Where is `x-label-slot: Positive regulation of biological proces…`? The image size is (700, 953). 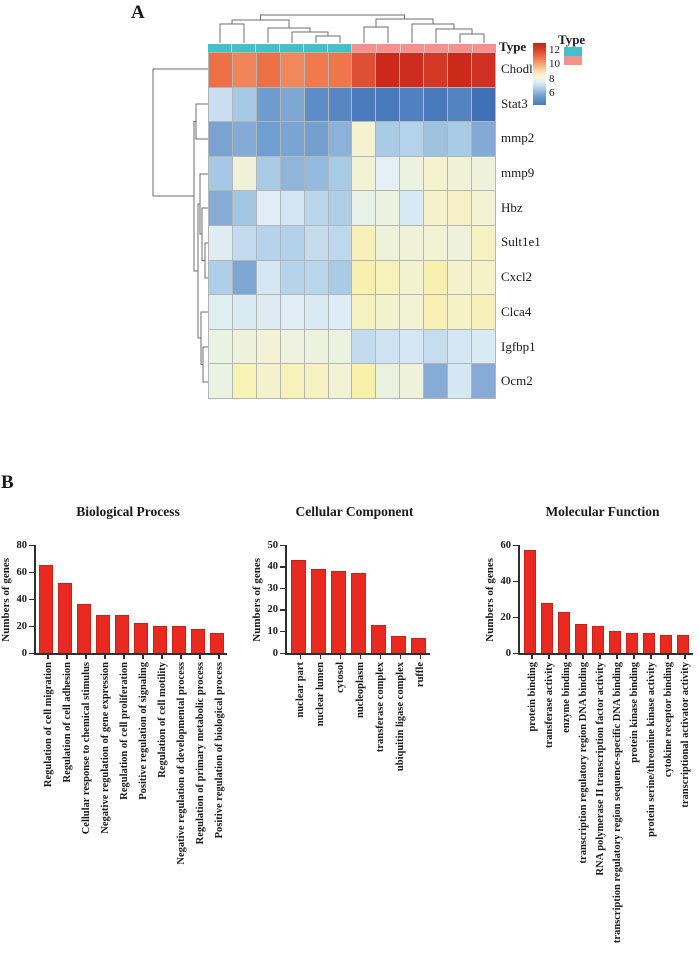 x-label-slot: Positive regulation of biological proces… is located at coordinates (219, 760).